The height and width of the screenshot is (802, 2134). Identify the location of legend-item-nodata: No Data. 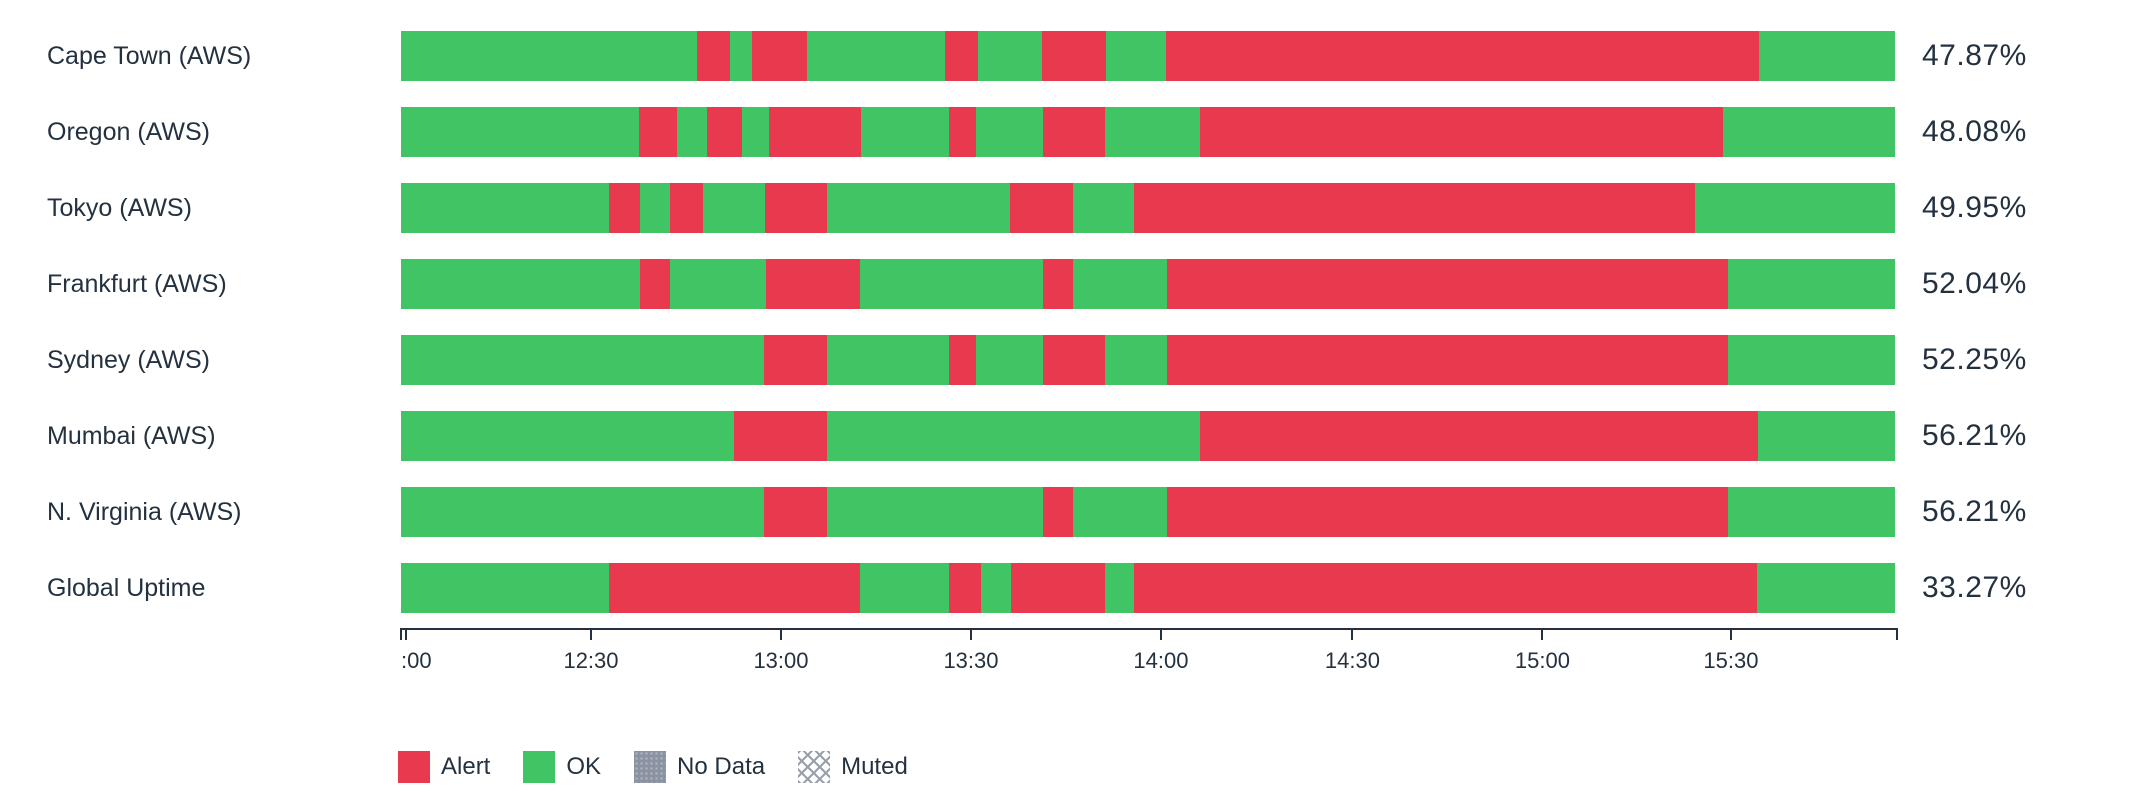
(699, 767).